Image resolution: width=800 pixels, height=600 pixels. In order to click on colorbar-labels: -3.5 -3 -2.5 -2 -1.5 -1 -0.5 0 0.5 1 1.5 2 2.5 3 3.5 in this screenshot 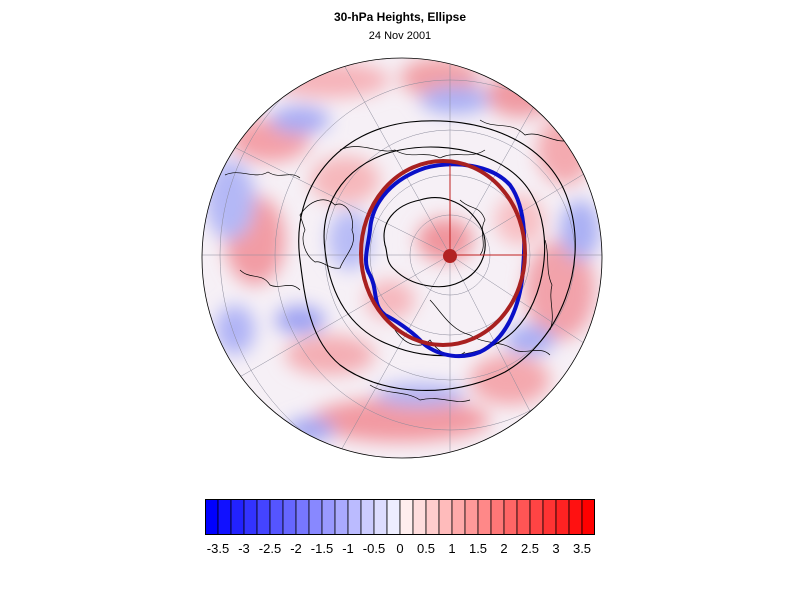, I will do `click(400, 551)`.